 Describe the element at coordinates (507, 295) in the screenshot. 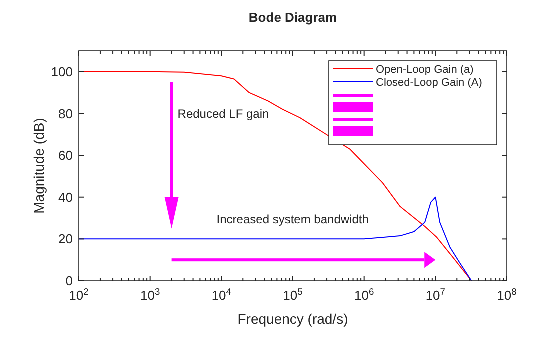

I see `x-tick-label: 10$^{8}$` at that location.